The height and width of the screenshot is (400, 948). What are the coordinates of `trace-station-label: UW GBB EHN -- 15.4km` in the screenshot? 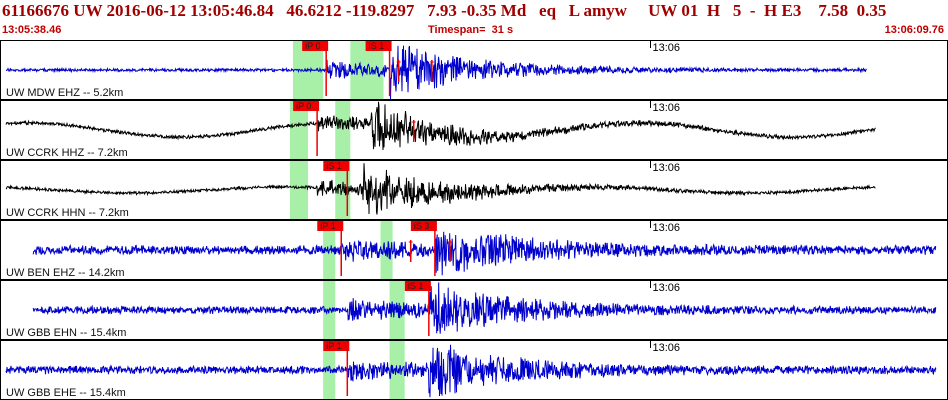 It's located at (66, 333).